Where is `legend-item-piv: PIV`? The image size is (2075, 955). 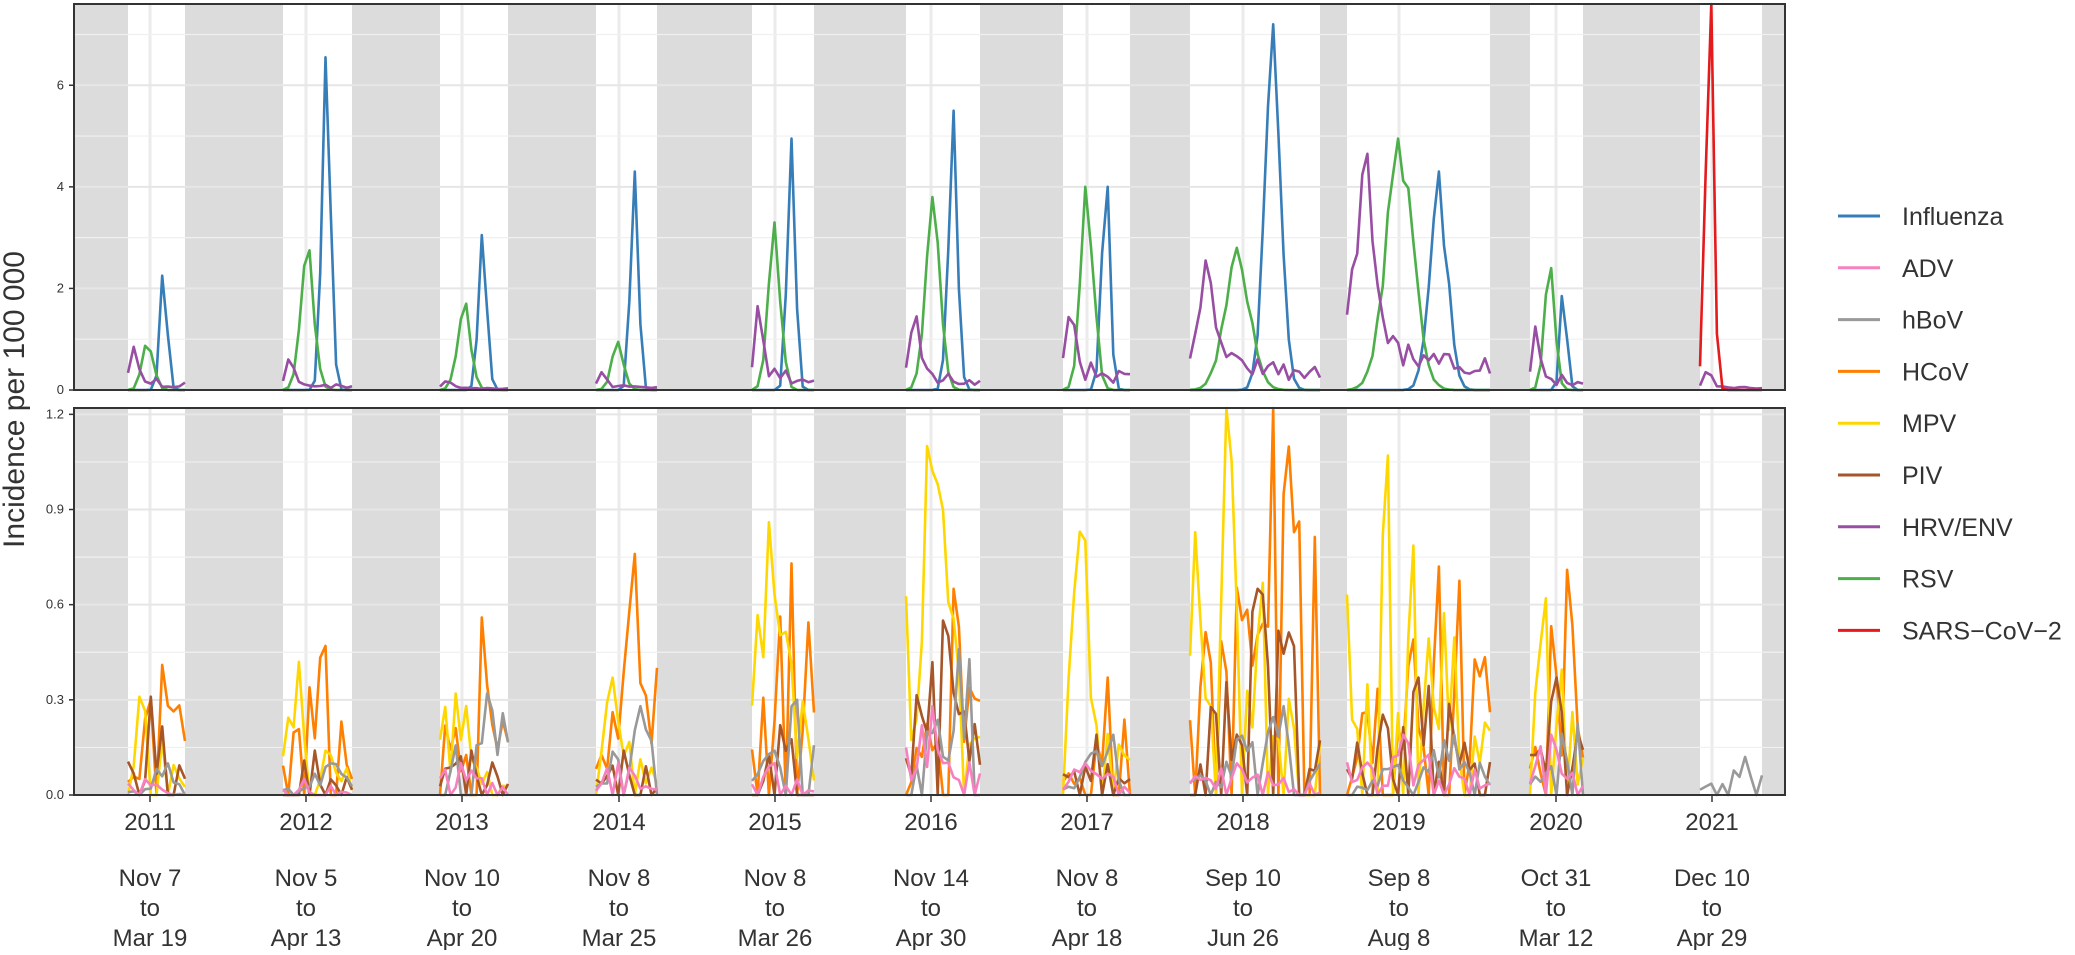 legend-item-piv: PIV is located at coordinates (1890, 476).